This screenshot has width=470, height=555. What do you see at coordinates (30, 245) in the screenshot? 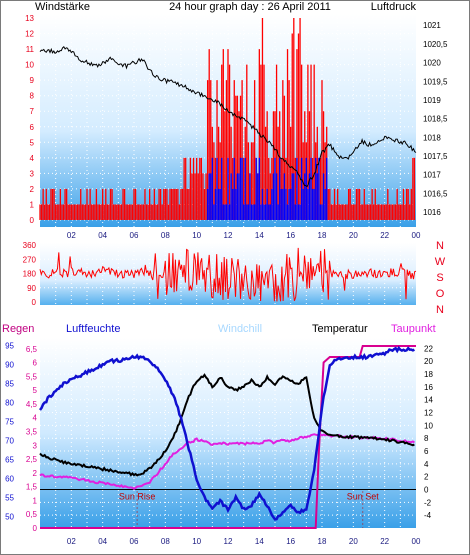
I see `direction-tick-label: 360` at bounding box center [30, 245].